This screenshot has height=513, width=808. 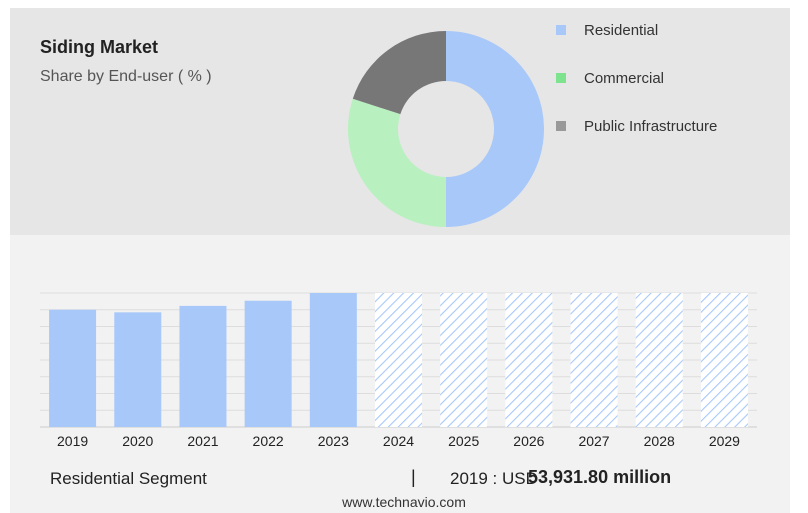 I want to click on footer-value: 53,931.80 million, so click(x=600, y=477).